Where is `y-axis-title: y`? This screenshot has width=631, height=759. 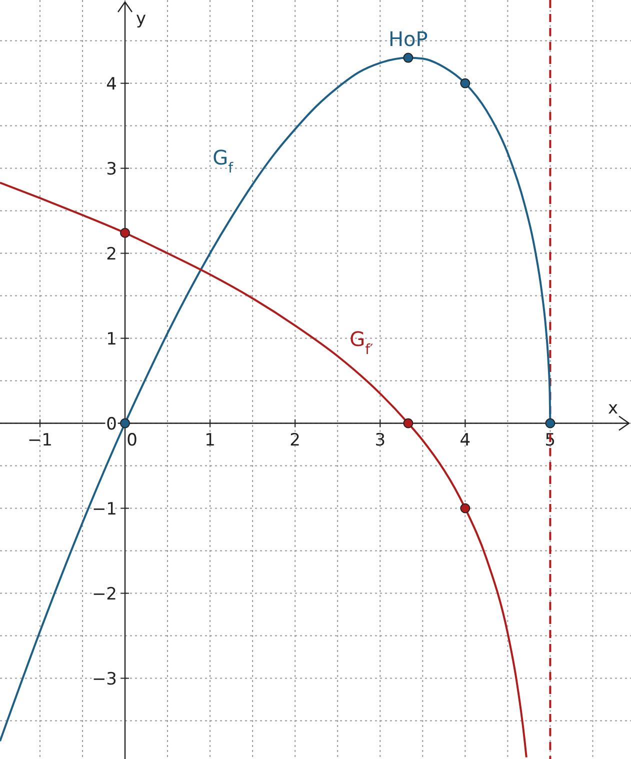 y-axis-title: y is located at coordinates (141, 19).